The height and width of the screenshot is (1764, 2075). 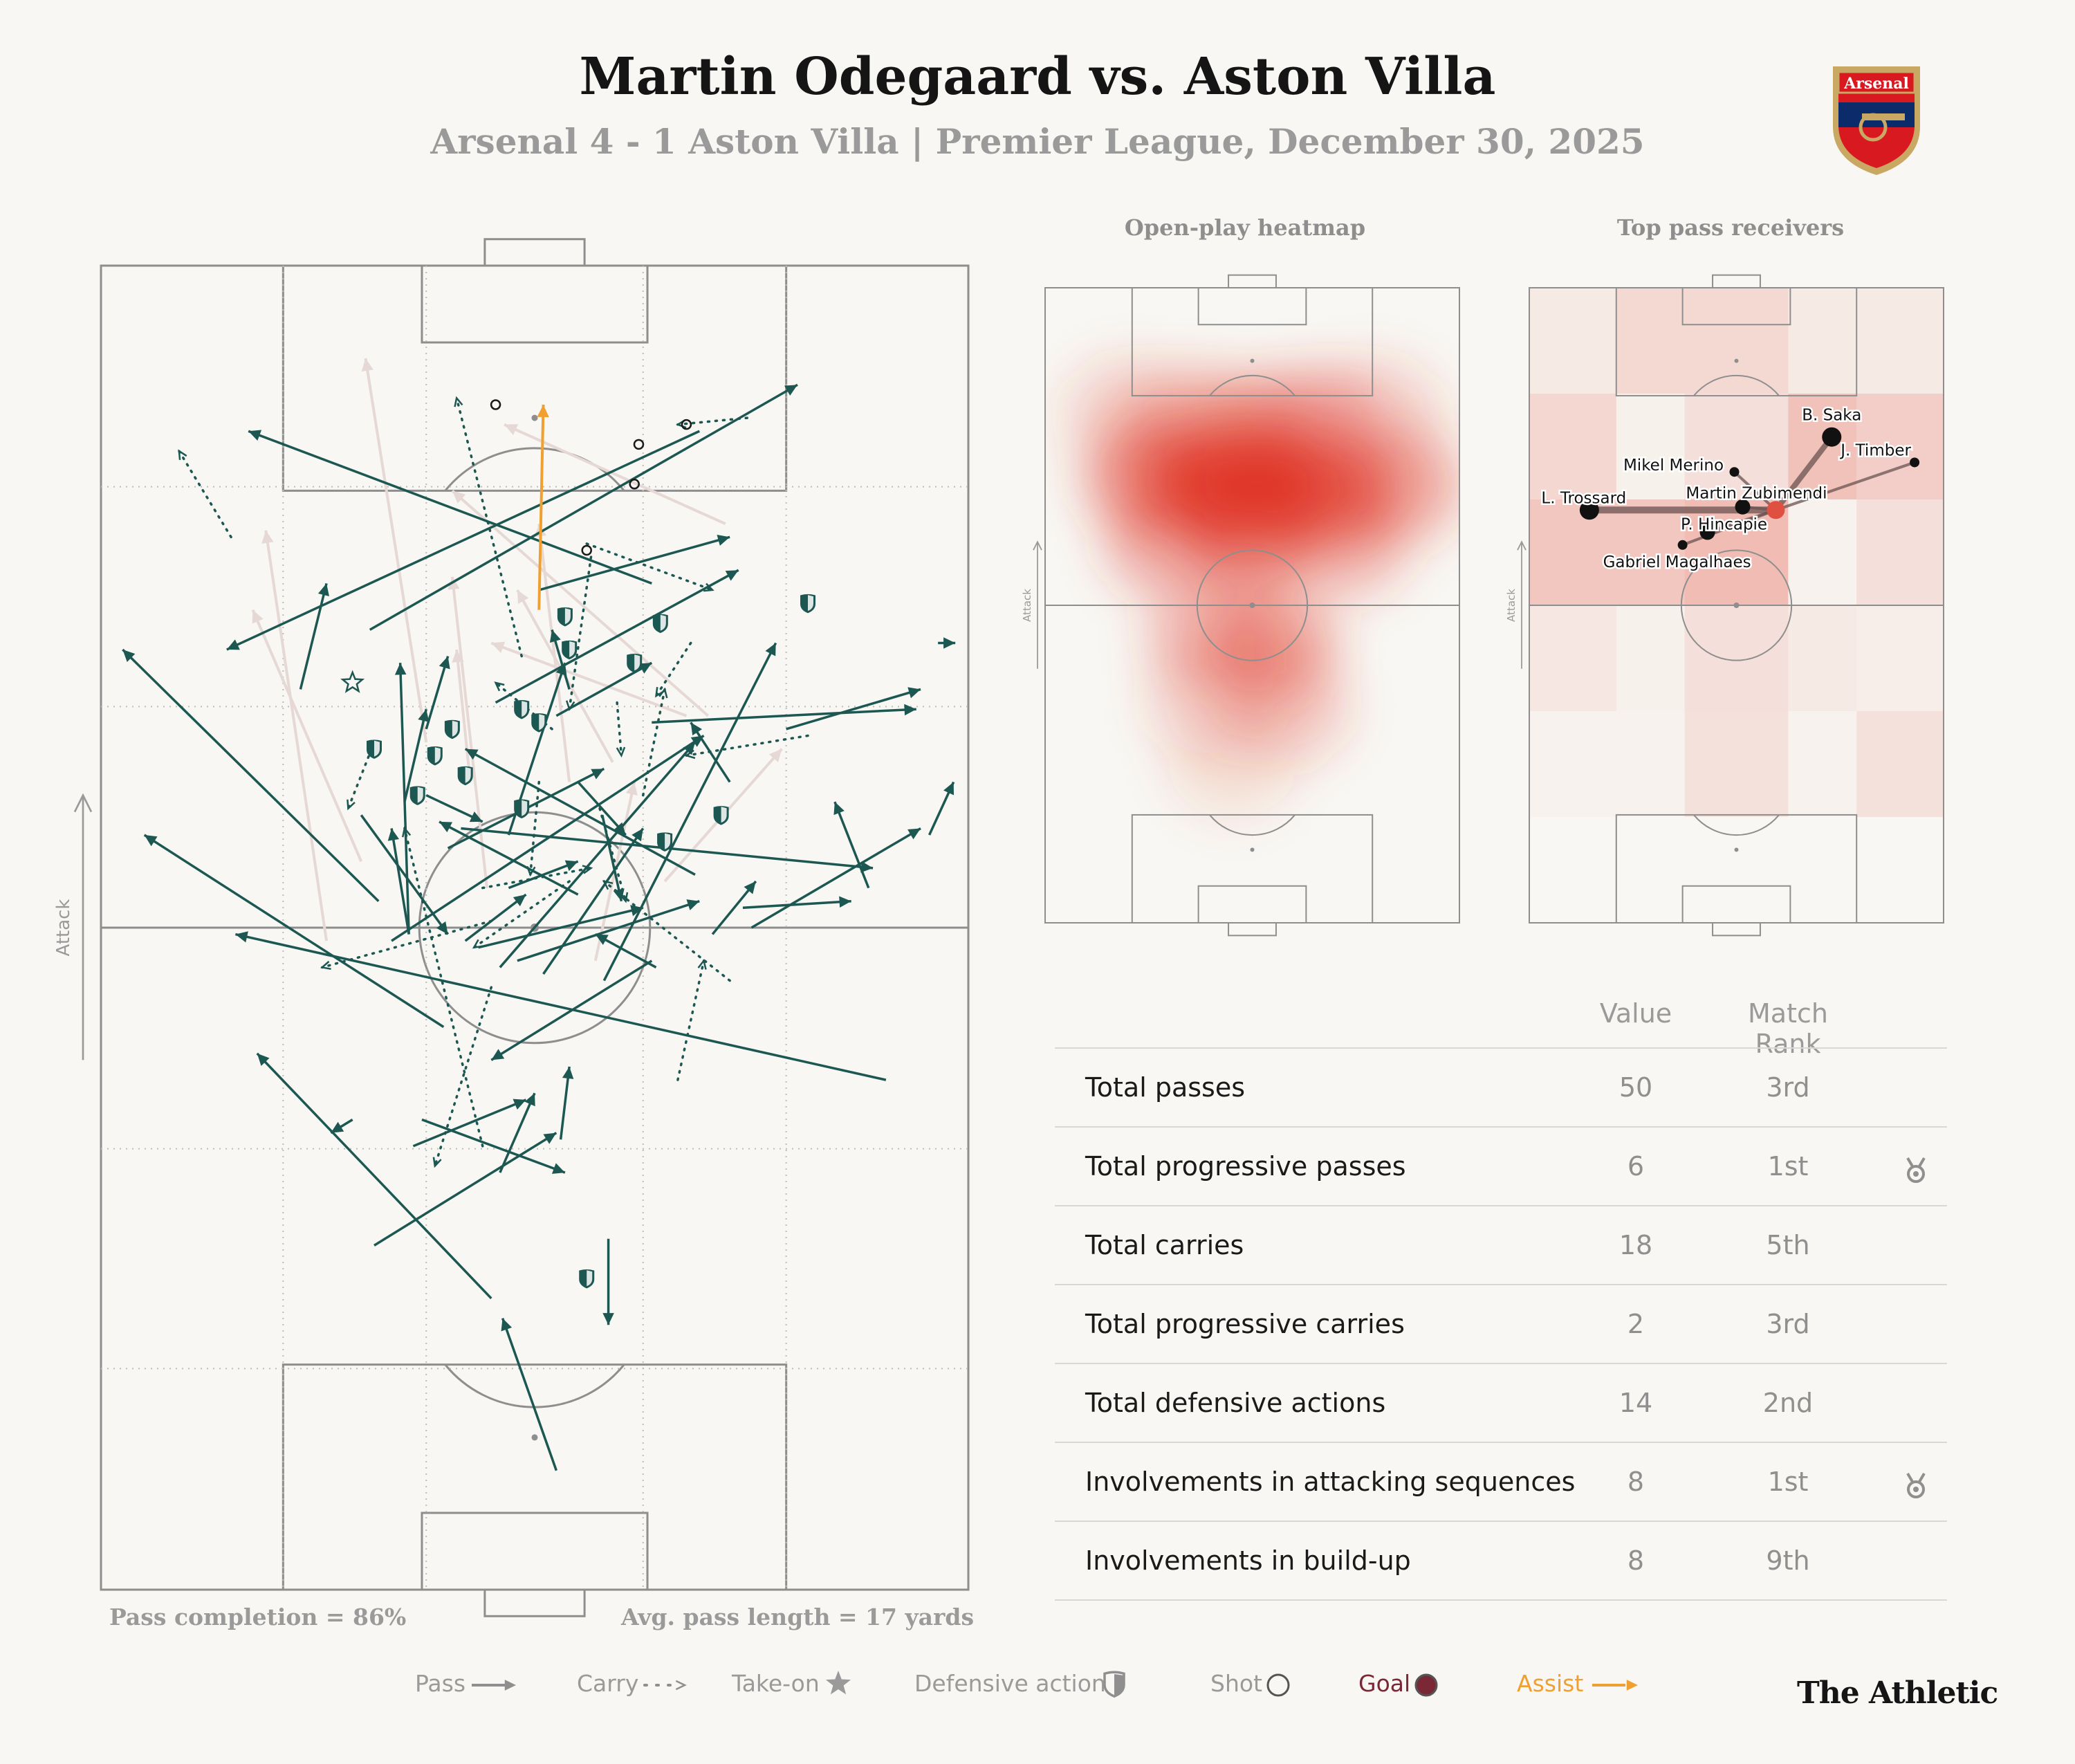 What do you see at coordinates (1788, 1324) in the screenshot?
I see `row-rank: 3rd` at bounding box center [1788, 1324].